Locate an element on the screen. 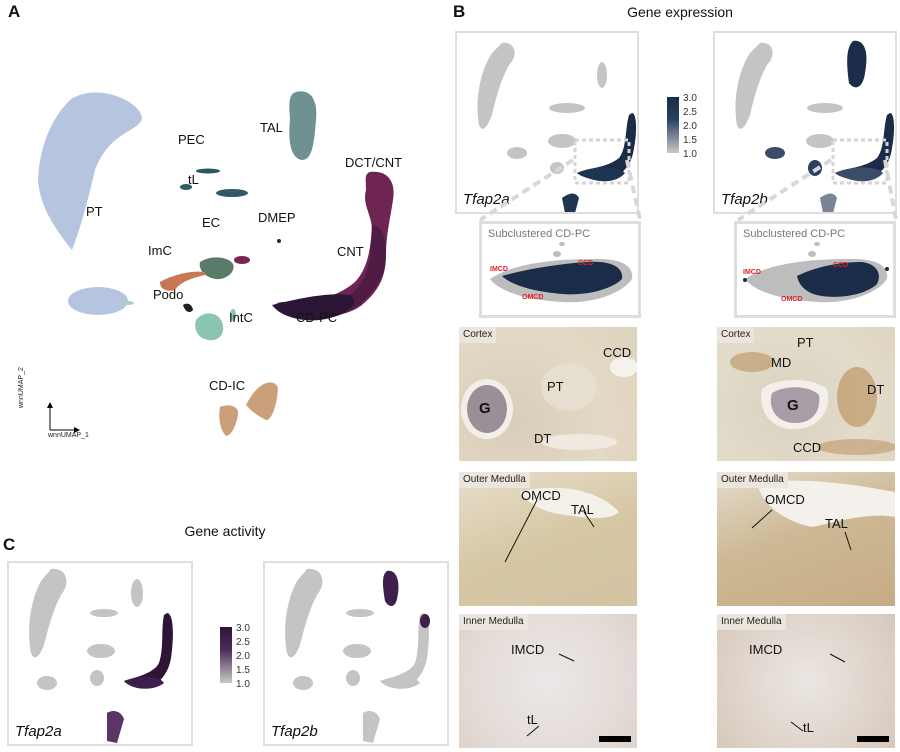 This screenshot has width=900, height=752. panel-letter-a: A is located at coordinates (14, 11).